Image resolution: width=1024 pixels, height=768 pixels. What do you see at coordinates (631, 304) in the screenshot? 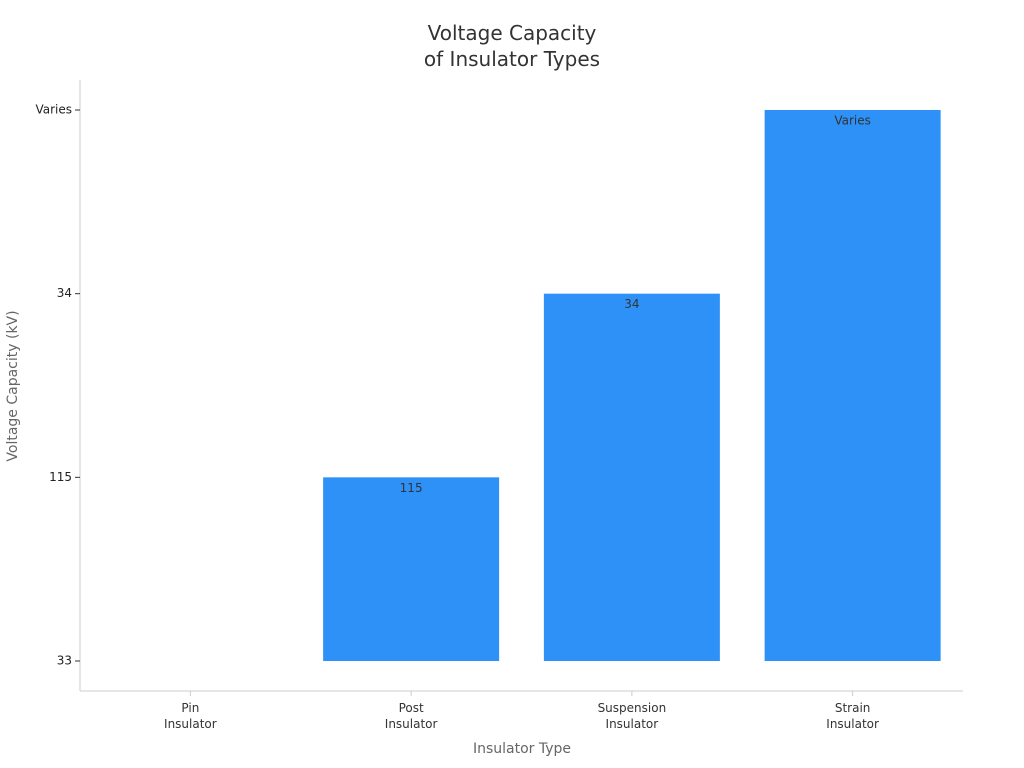
I see `data-label: 34` at bounding box center [631, 304].